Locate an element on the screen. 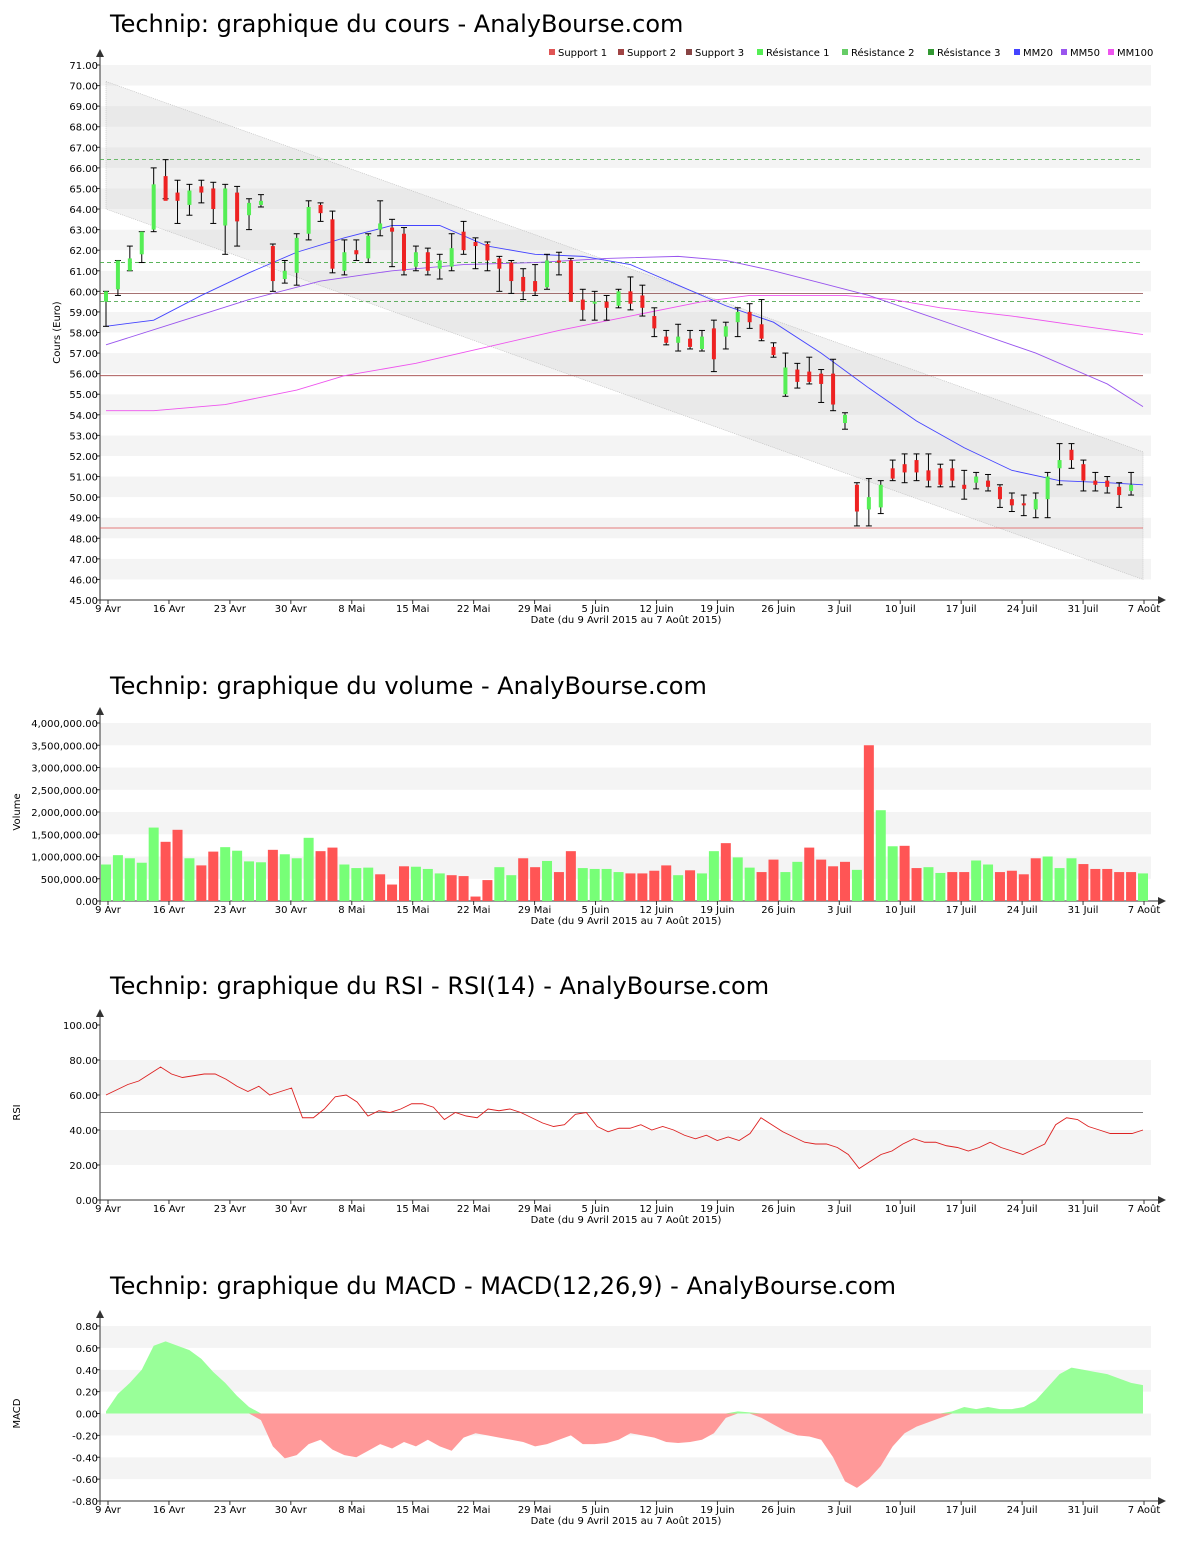 The image size is (1200, 1550). price-ytick-label: 46.00 is located at coordinates (83, 580).